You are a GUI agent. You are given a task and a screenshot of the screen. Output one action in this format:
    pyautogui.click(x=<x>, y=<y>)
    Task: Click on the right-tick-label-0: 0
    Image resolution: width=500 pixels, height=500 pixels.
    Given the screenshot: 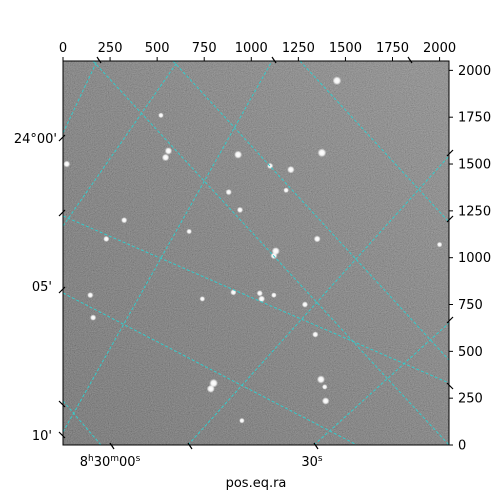 What is the action you would take?
    pyautogui.click(x=462, y=446)
    